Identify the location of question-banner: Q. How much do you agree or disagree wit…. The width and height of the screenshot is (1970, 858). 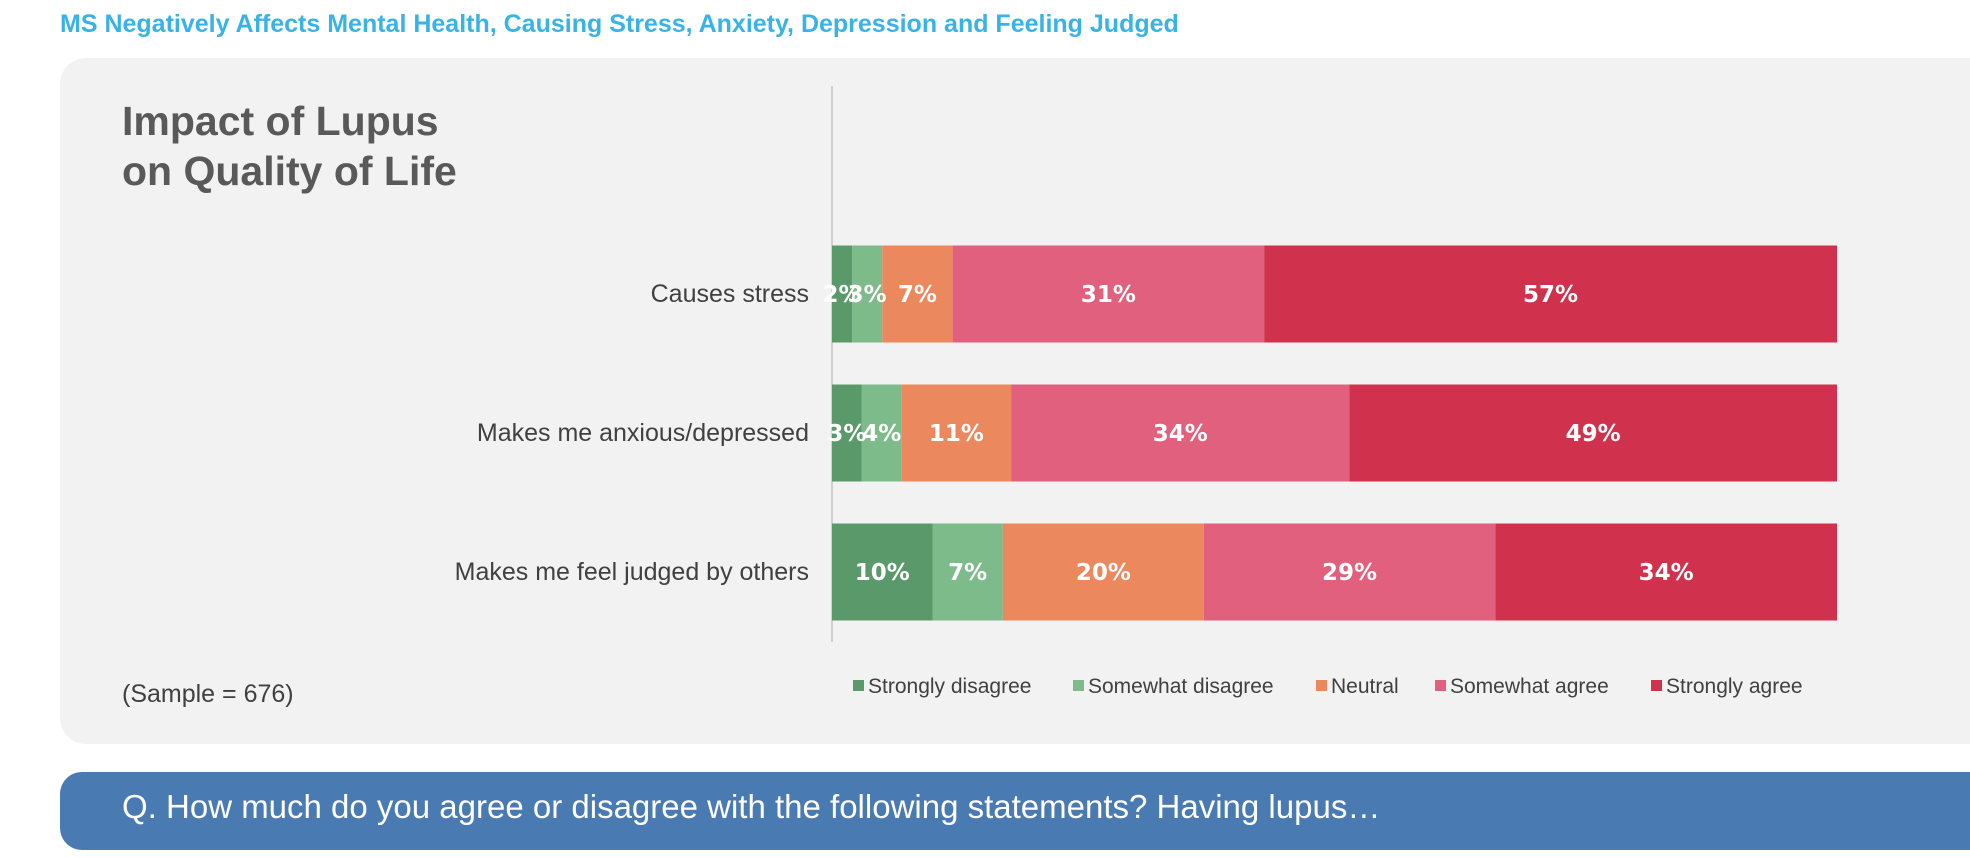
(1015, 811).